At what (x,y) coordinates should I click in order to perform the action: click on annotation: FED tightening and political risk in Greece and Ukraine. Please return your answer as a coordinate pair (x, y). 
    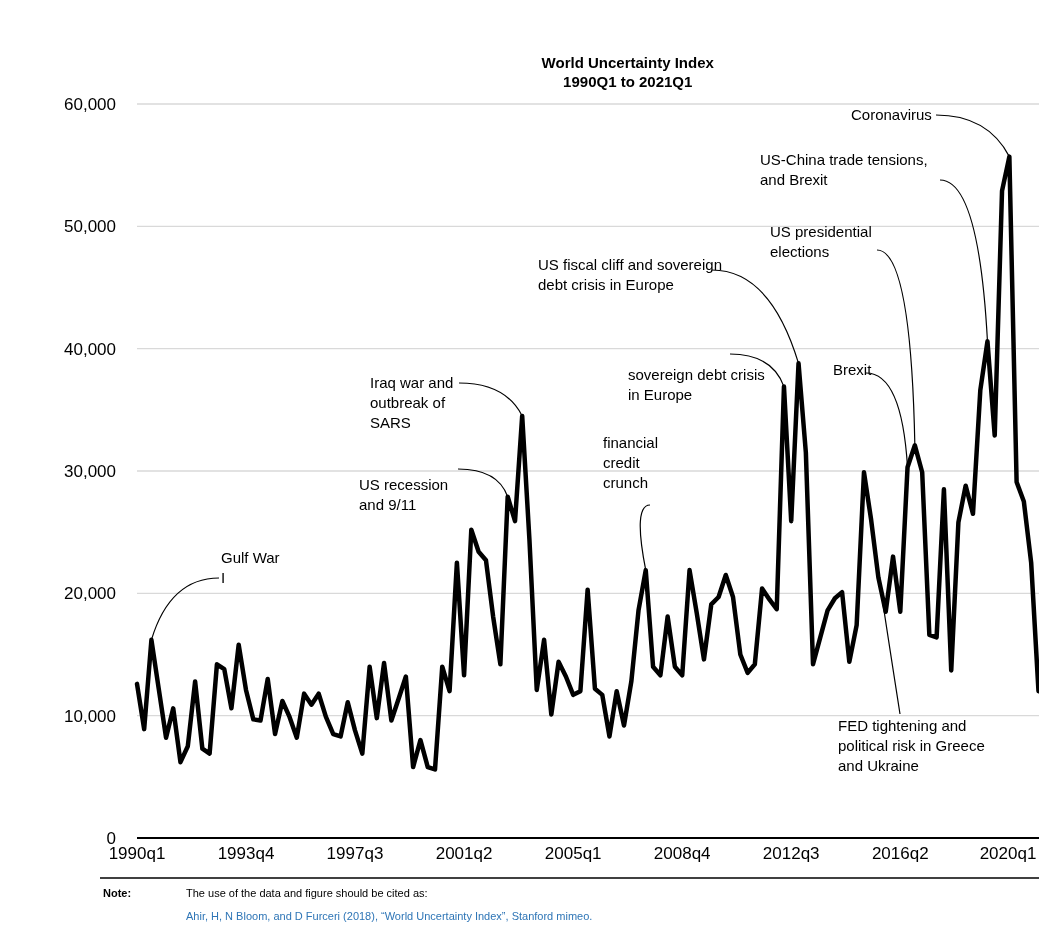
    Looking at the image, I should click on (911, 745).